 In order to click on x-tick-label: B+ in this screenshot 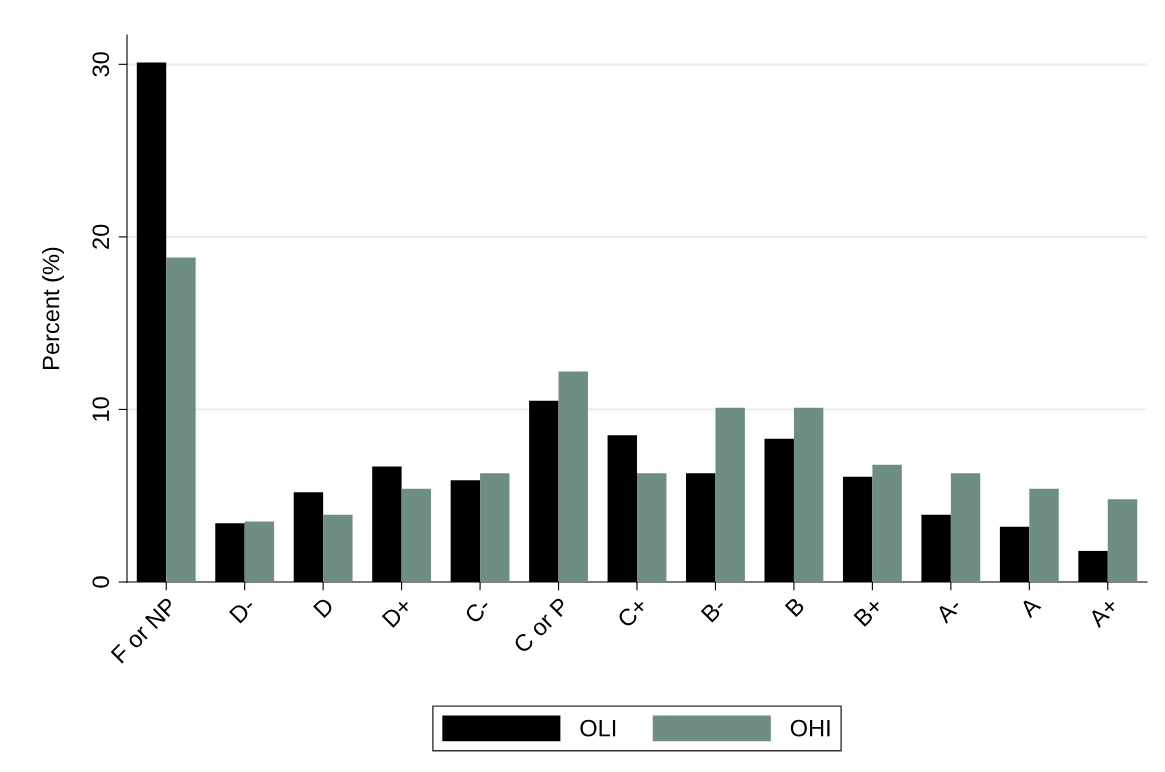, I will do `click(868, 611)`.